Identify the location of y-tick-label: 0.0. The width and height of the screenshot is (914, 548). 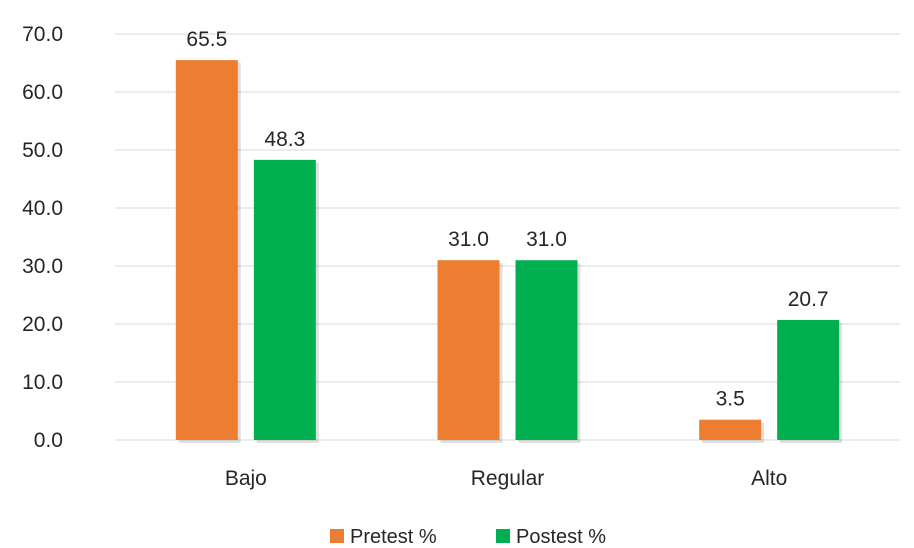
(48, 440).